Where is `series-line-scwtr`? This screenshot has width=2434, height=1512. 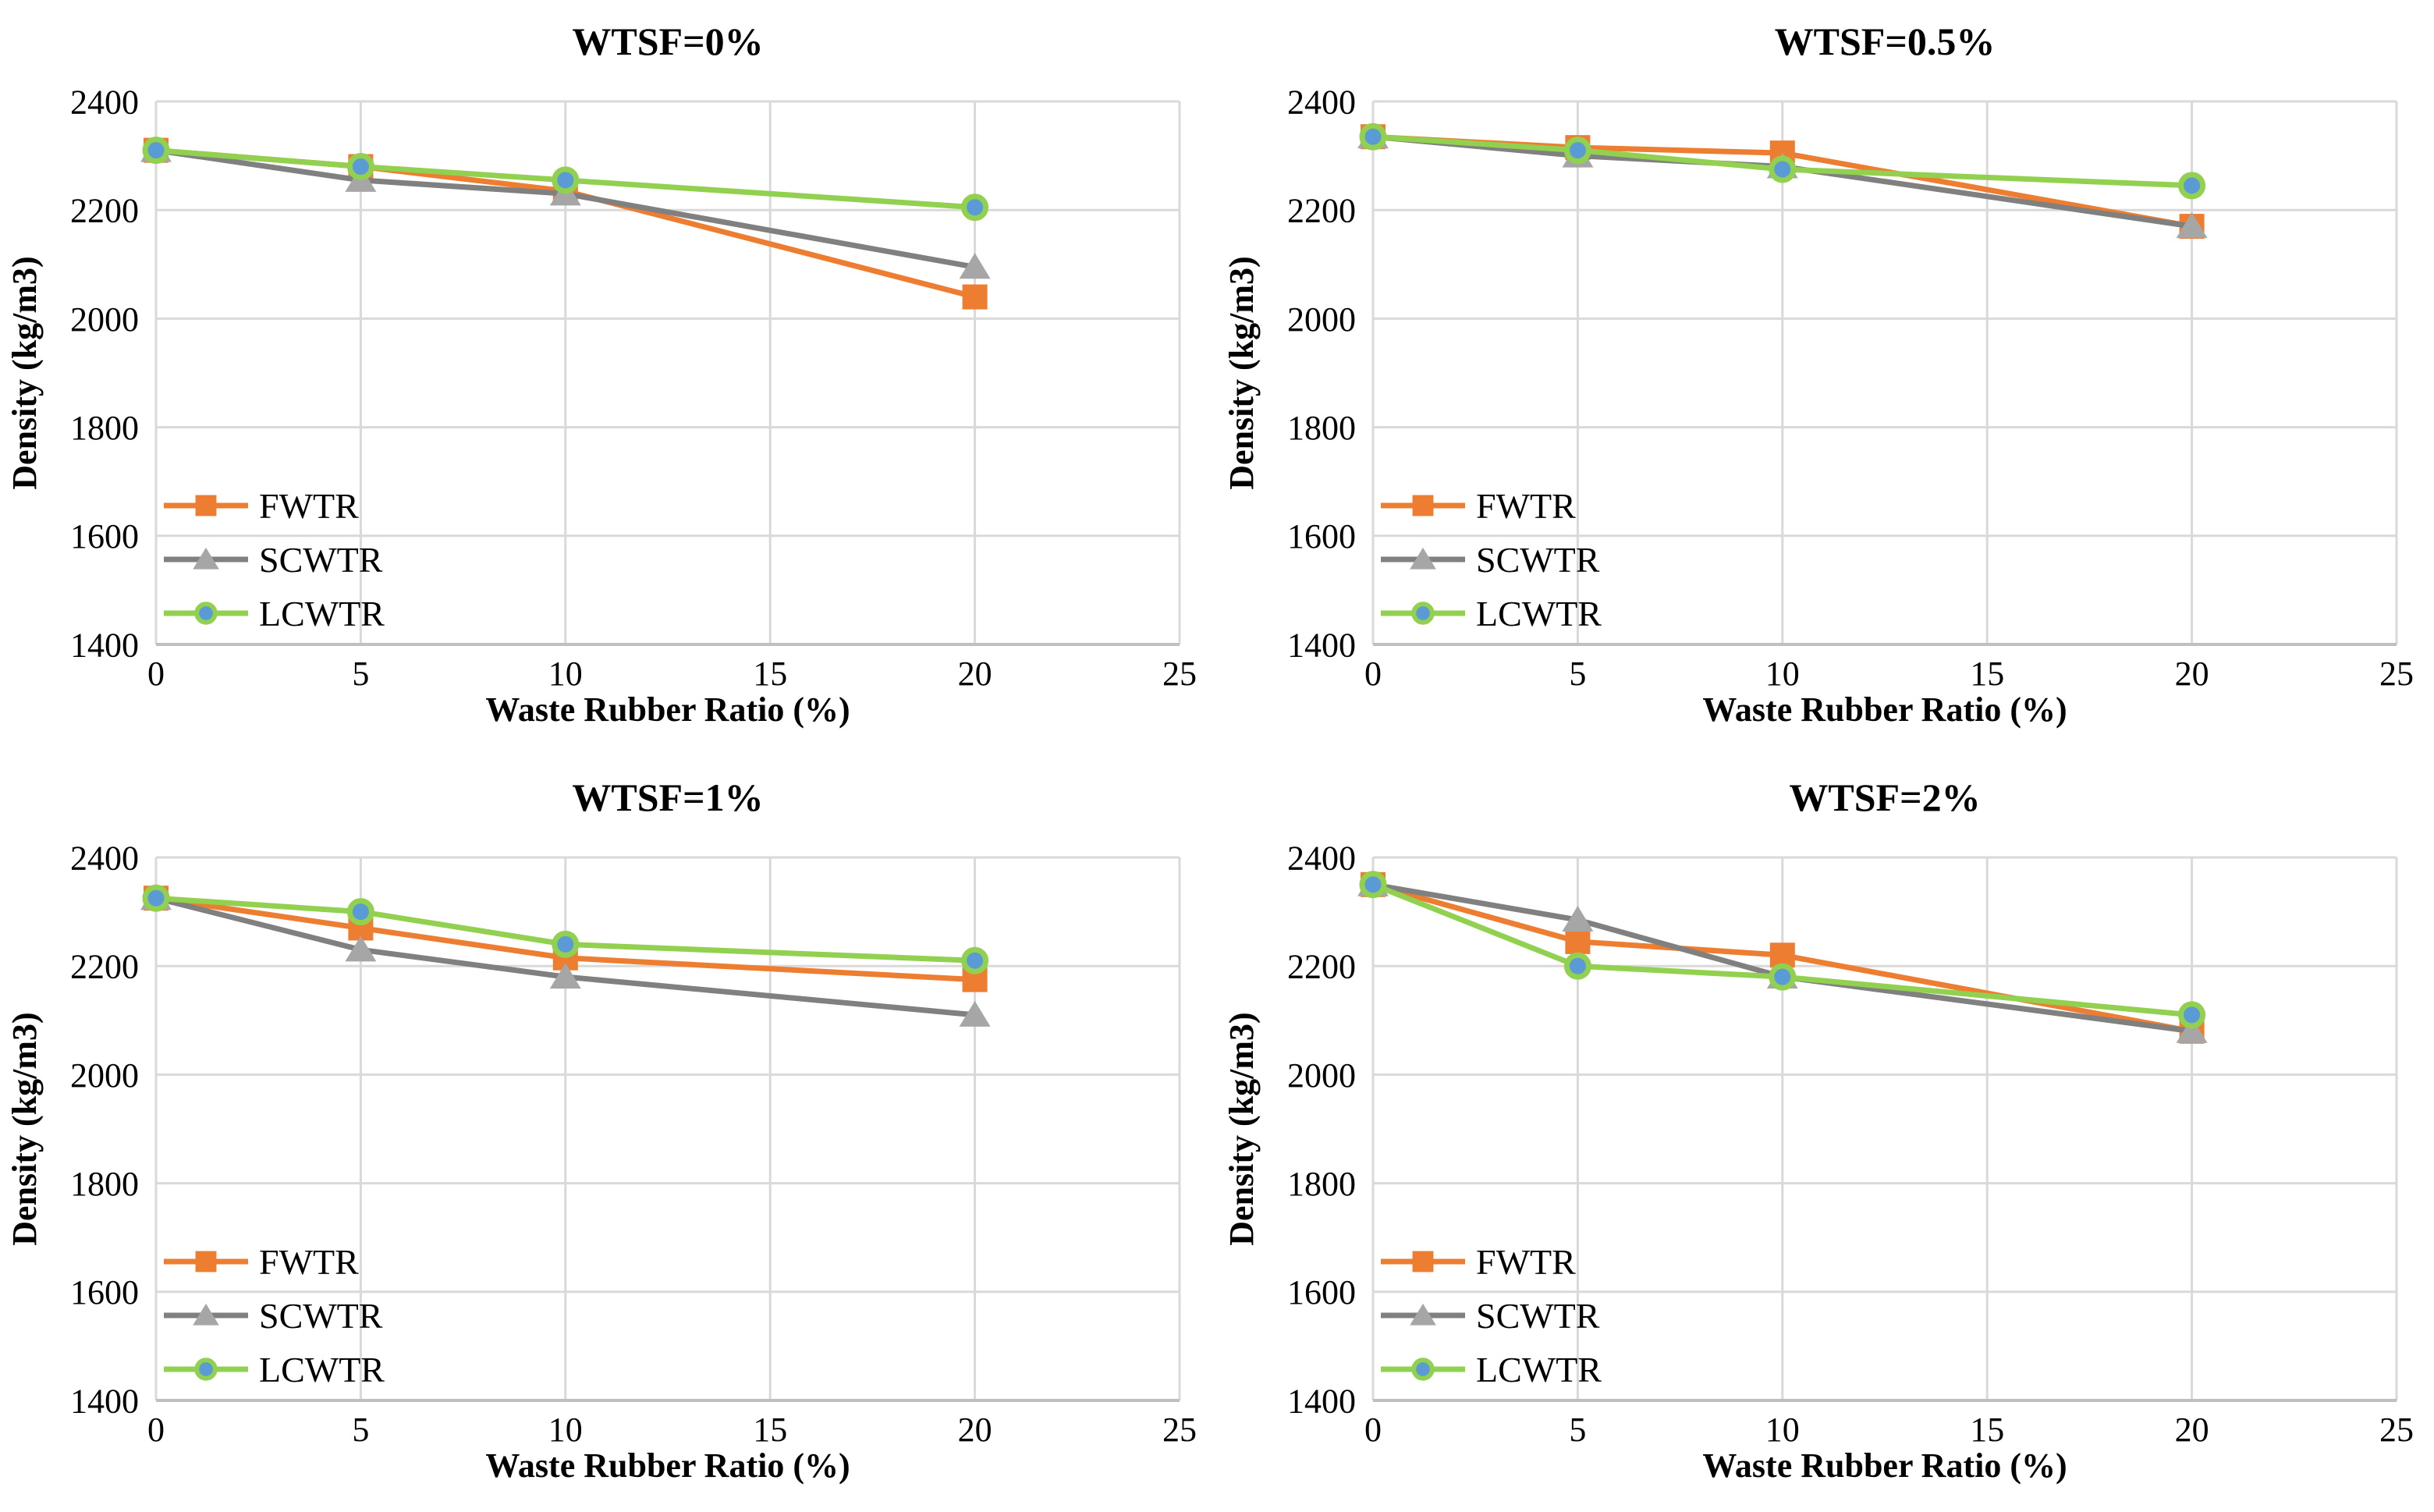
series-line-scwtr is located at coordinates (565, 957).